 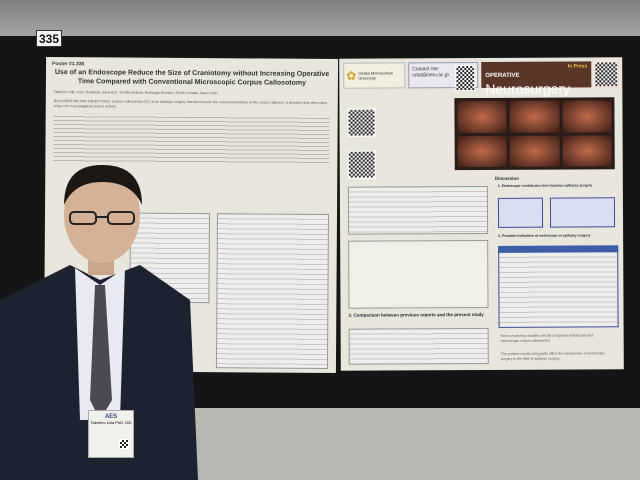 I want to click on booth-number: 335, so click(x=49, y=38).